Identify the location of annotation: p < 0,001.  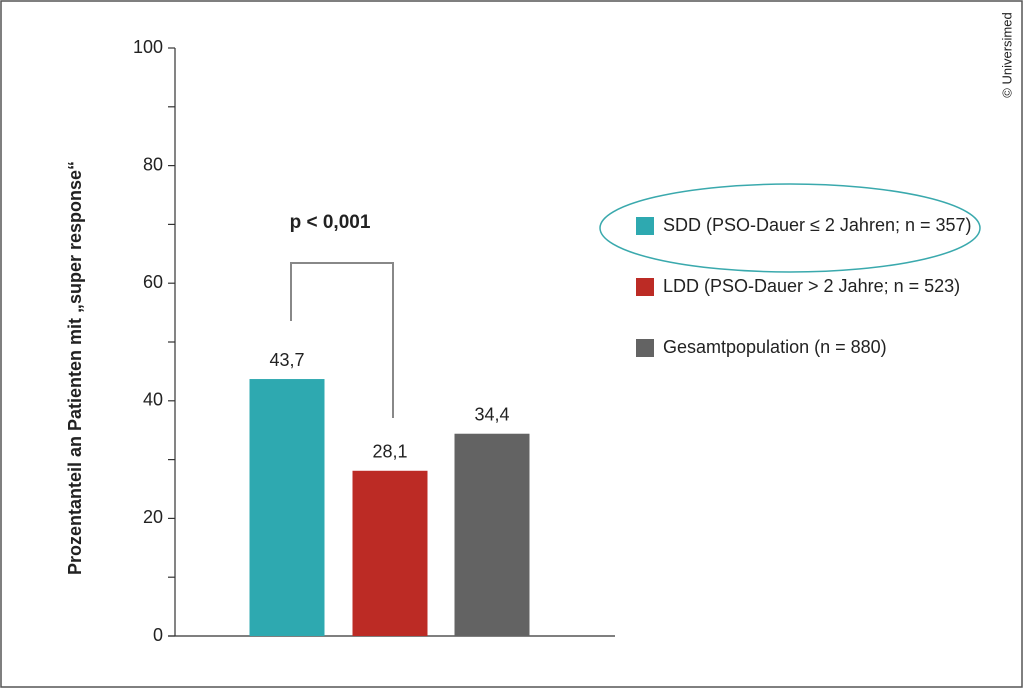
(330, 222).